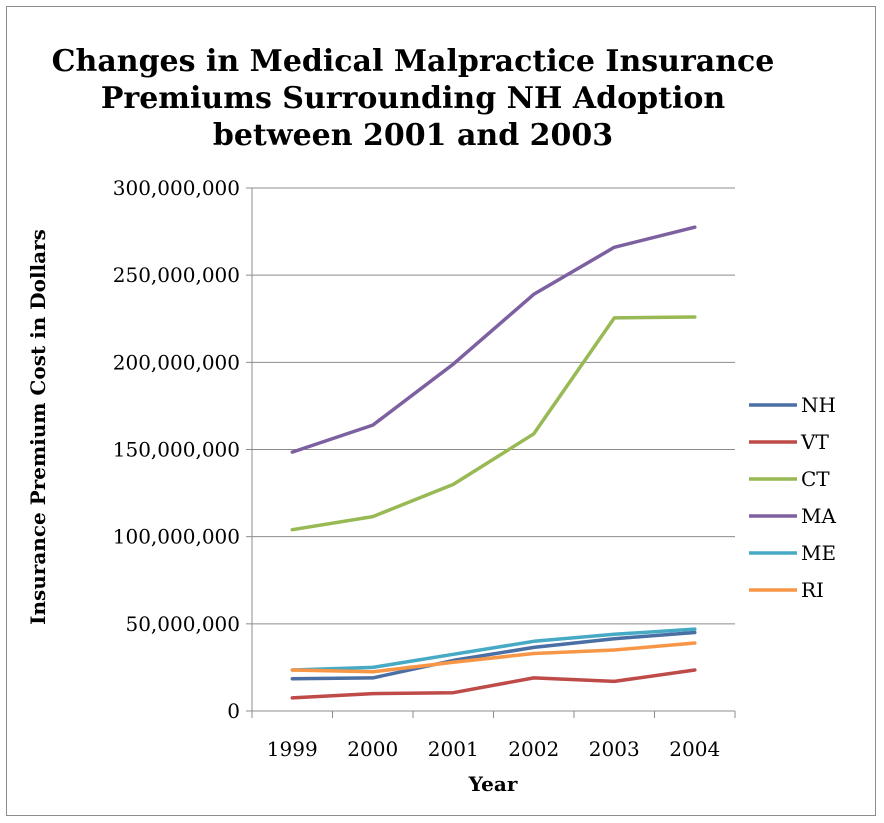 Image resolution: width=884 pixels, height=823 pixels. What do you see at coordinates (493, 423) in the screenshot?
I see `series-line-ct` at bounding box center [493, 423].